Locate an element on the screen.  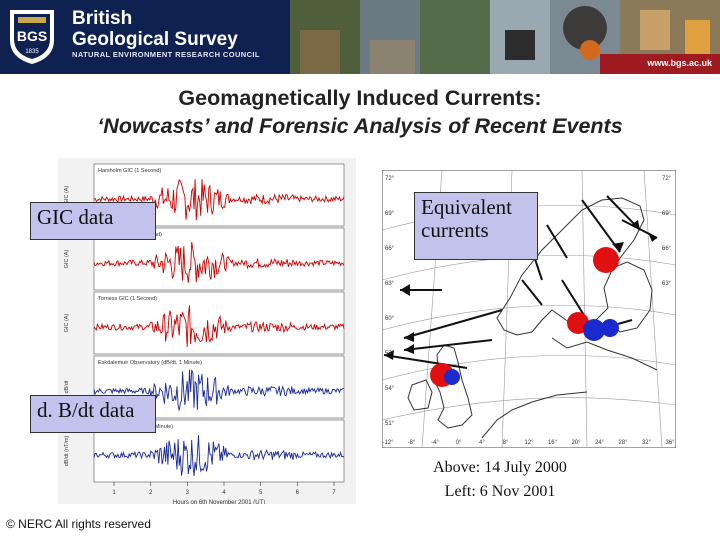
latitude-label: 54° is located at coordinates (390, 389).